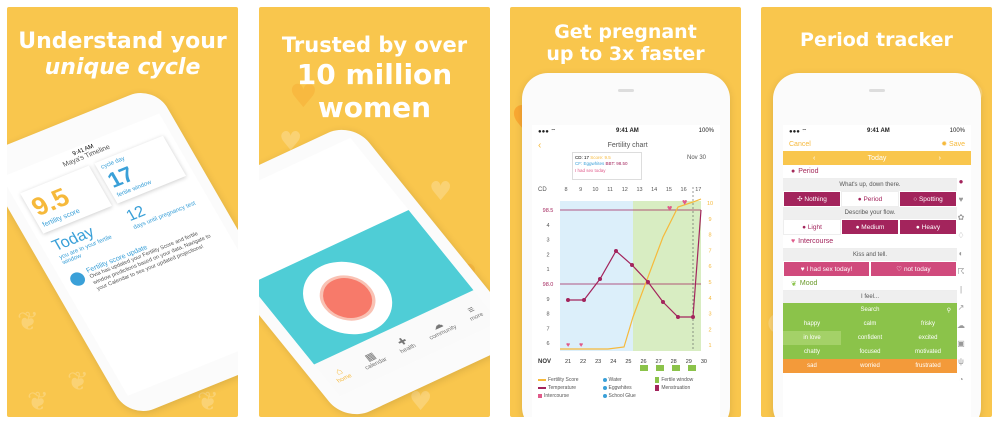 The height and width of the screenshot is (424, 1000). Describe the element at coordinates (374, 74) in the screenshot. I see `headline-line: 10 million` at that location.